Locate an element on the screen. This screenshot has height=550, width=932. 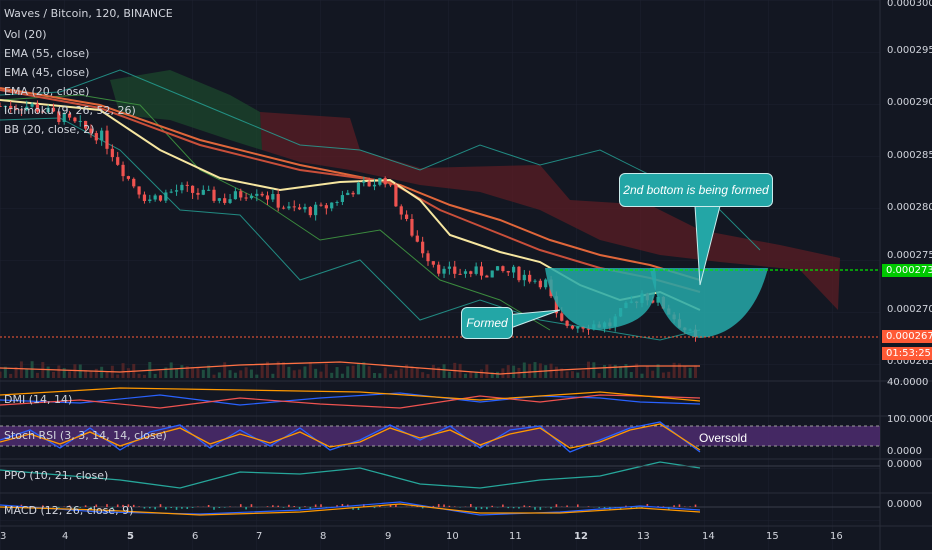
indicator-ema55-label: EMA (55, close) is located at coordinates (47, 53).